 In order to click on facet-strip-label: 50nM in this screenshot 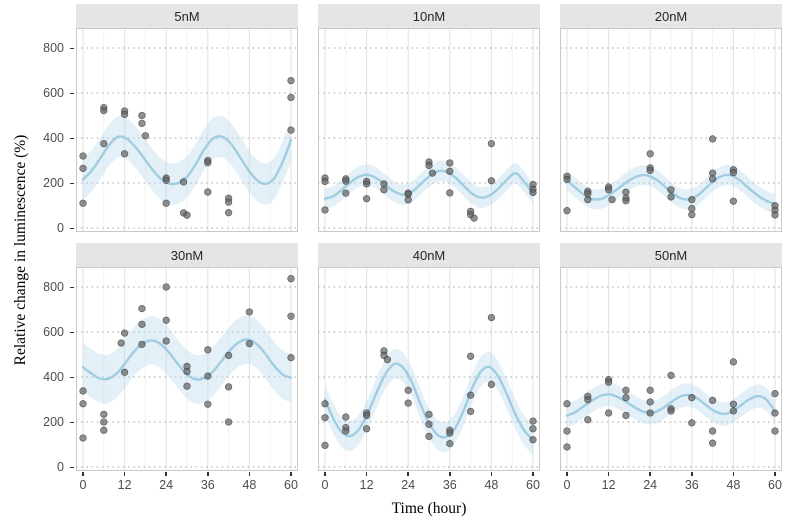, I will do `click(671, 255)`.